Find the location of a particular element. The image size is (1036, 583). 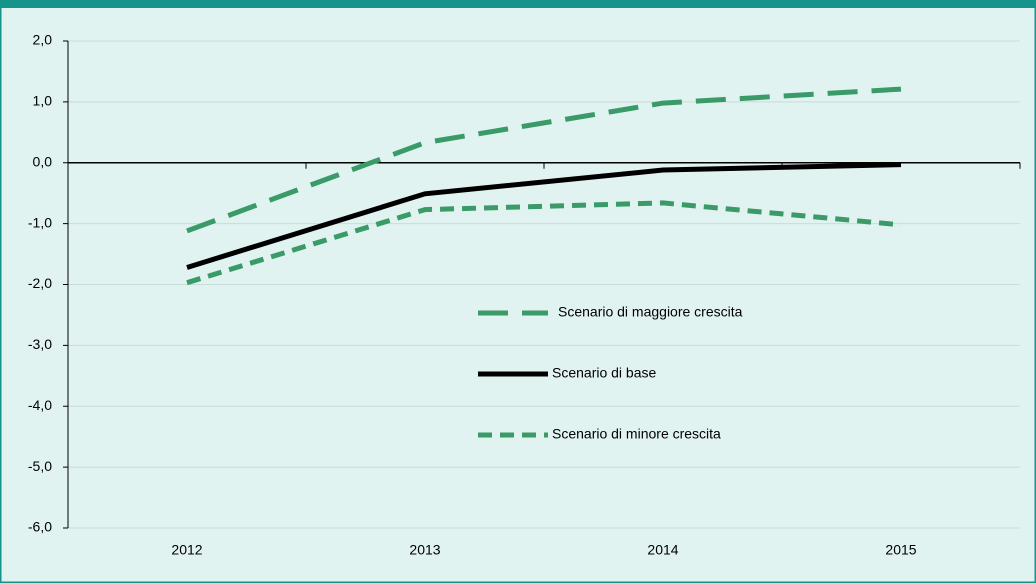

legend-label: Scenario di base is located at coordinates (604, 373).